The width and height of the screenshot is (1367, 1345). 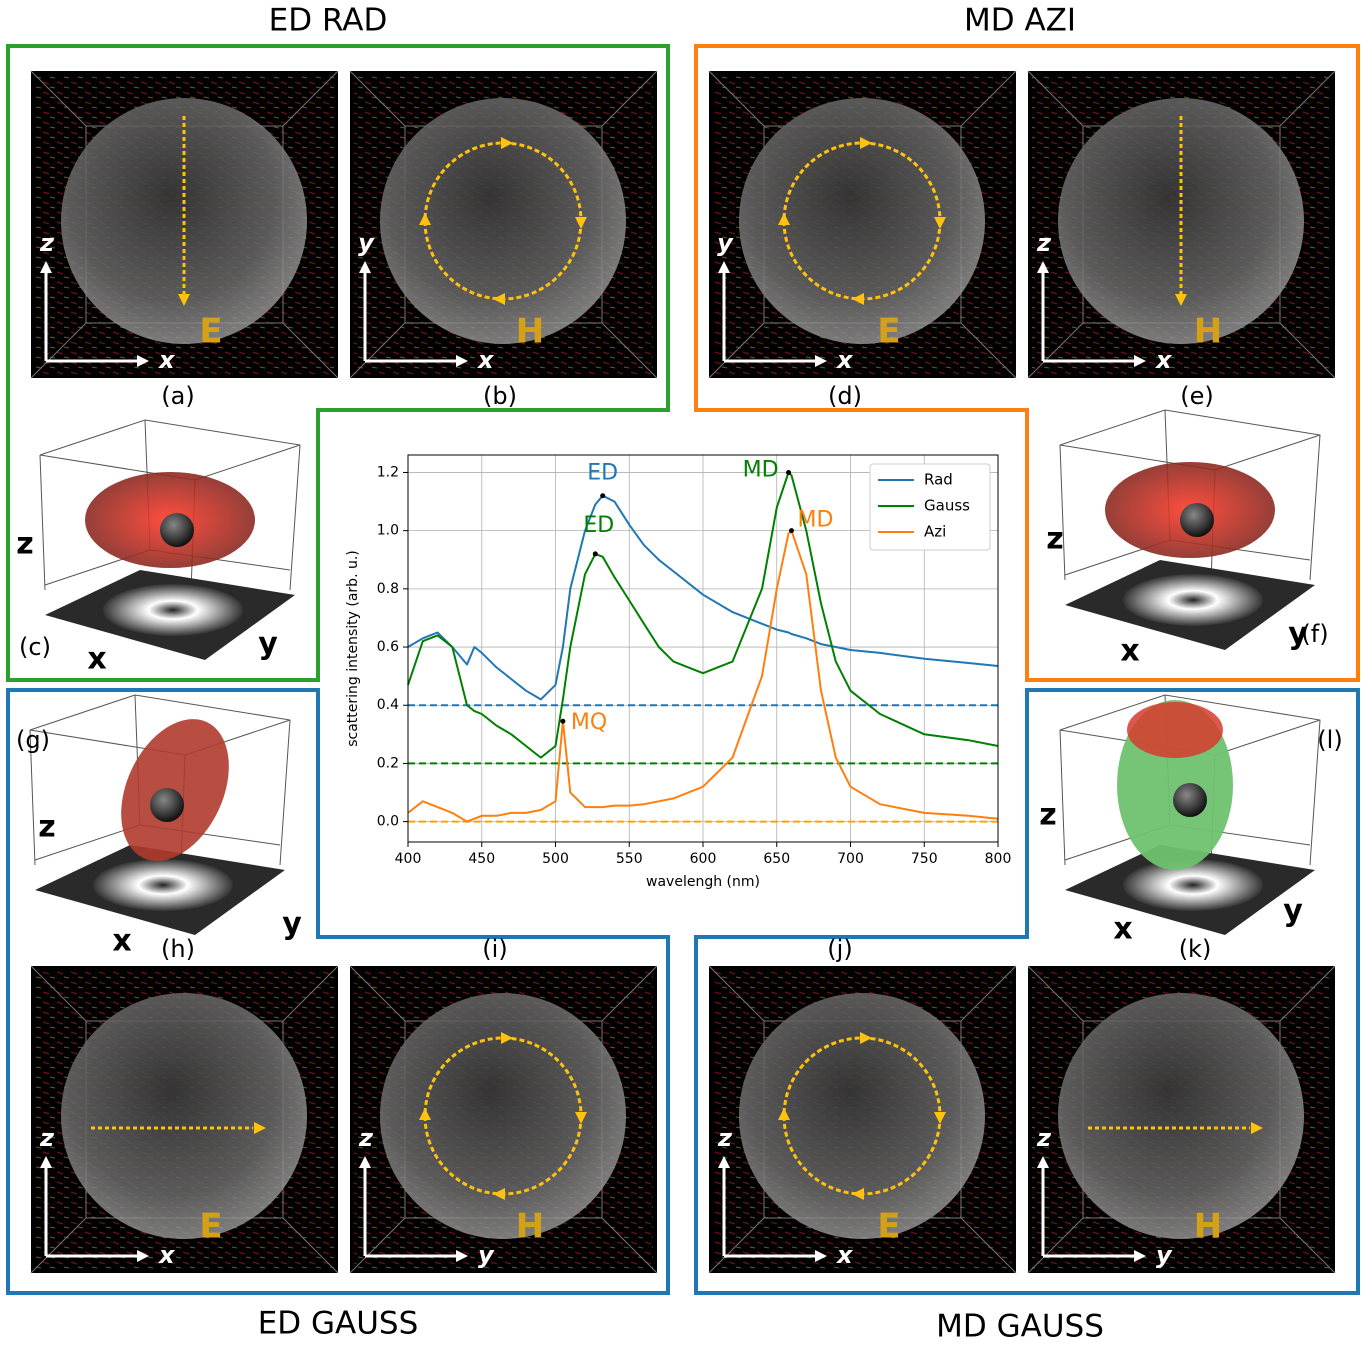 I want to click on panel-label: (f), so click(x=1314, y=634).